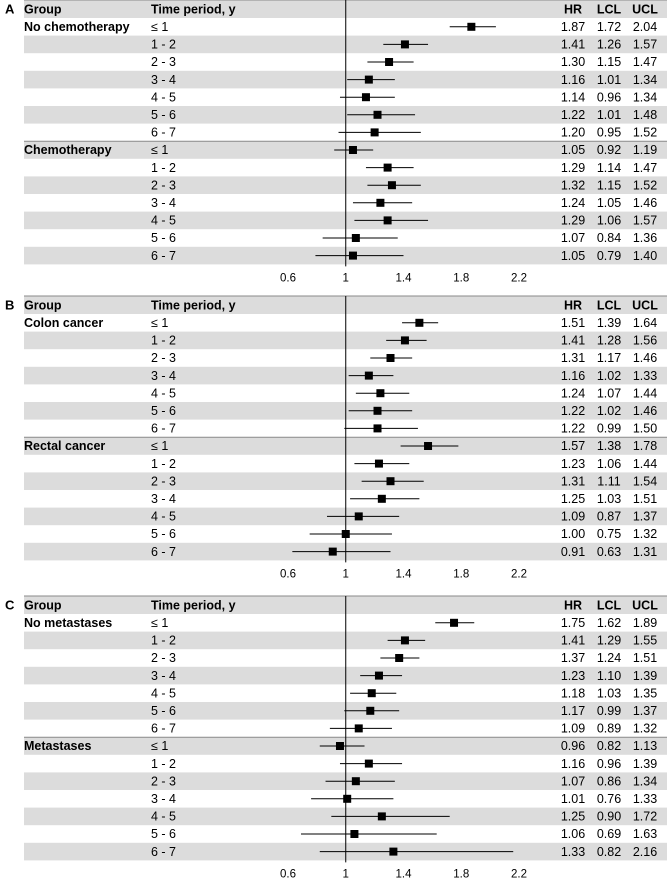 The image size is (667, 895). What do you see at coordinates (645, 817) in the screenshot?
I see `ucl-value: 1.72` at bounding box center [645, 817].